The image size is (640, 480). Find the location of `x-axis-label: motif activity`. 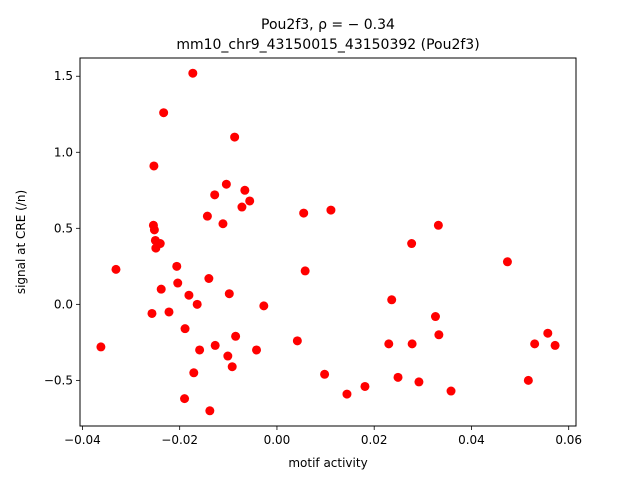

x-axis-label: motif activity is located at coordinates (327, 463).